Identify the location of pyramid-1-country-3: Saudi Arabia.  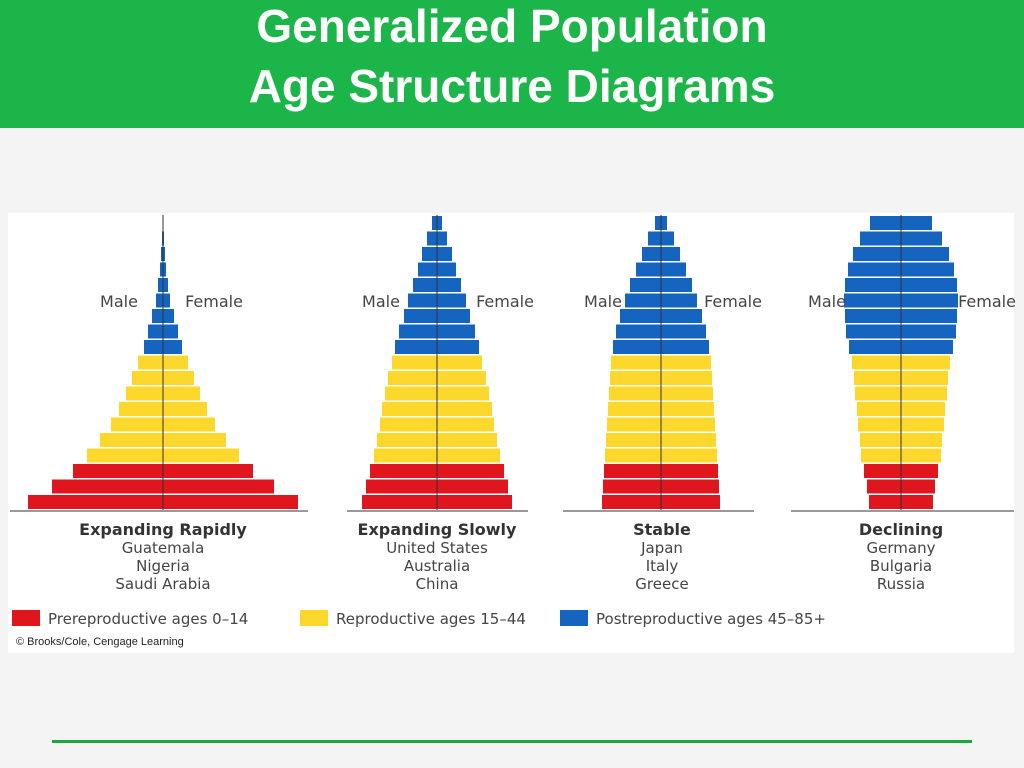
(162, 584).